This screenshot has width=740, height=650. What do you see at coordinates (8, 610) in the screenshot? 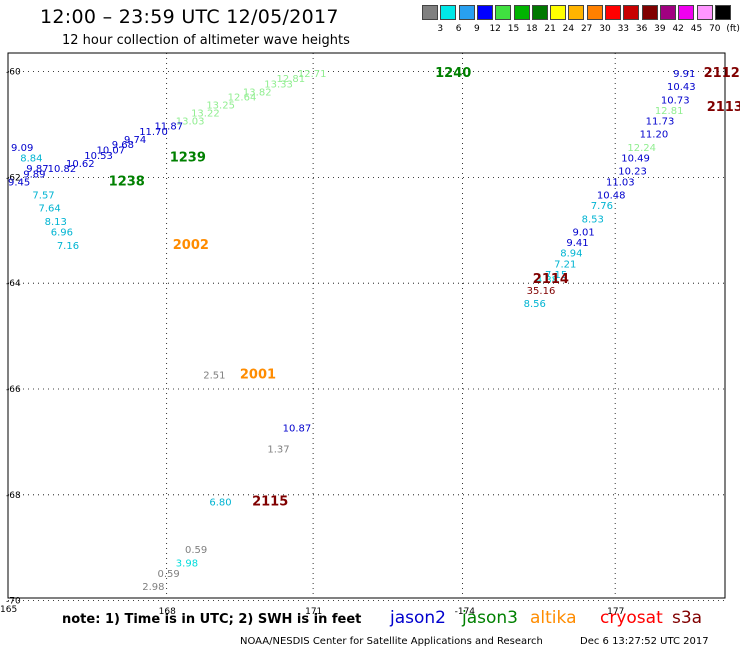
I see `longitude-label: 165` at bounding box center [8, 610].